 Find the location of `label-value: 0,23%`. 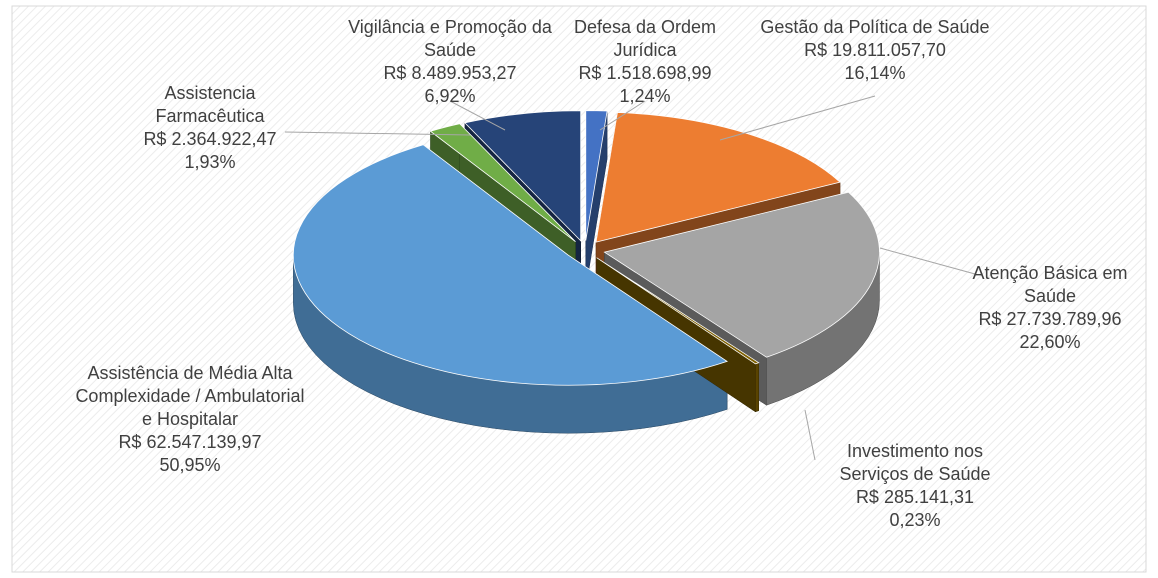

label-value: 0,23% is located at coordinates (915, 520).